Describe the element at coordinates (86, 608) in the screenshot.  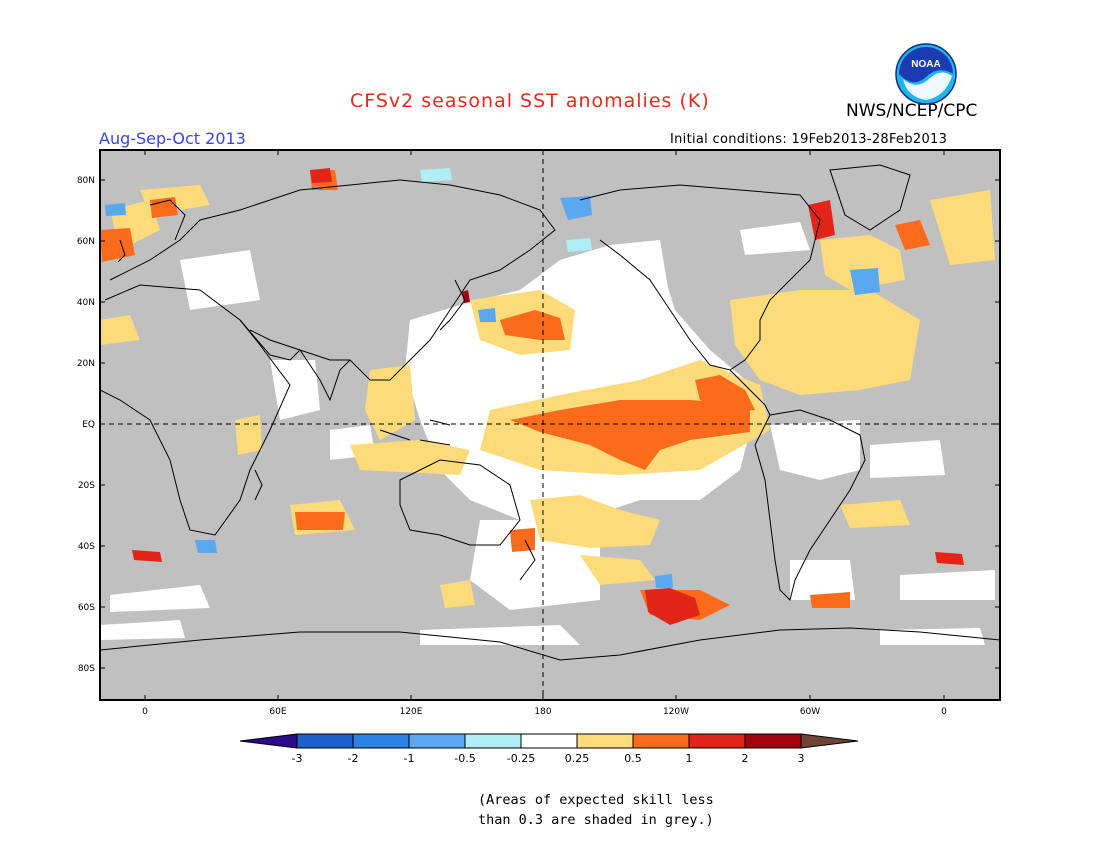
I see `lat-label: 60S` at that location.